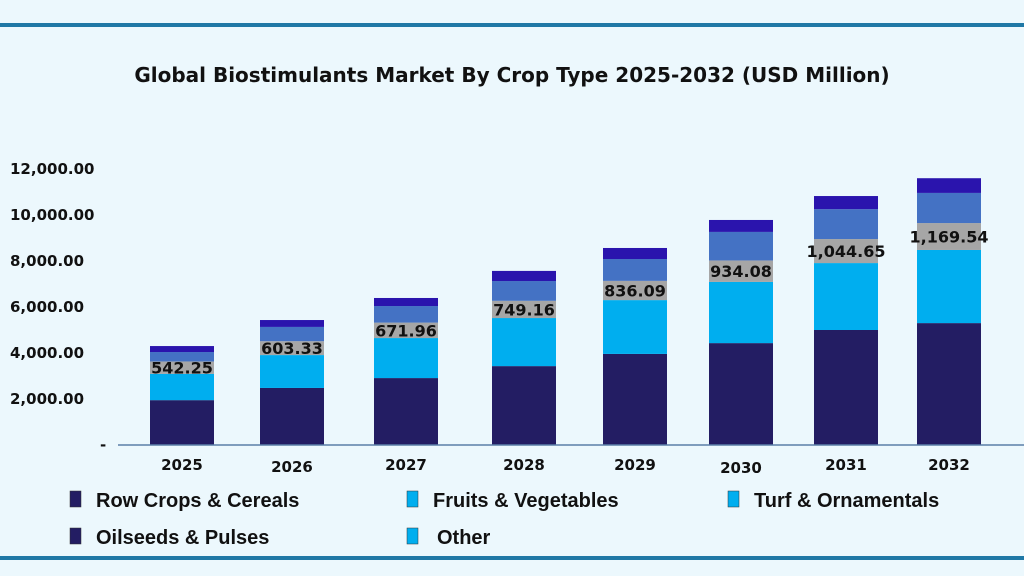  Describe the element at coordinates (182, 538) in the screenshot. I see `legend-label: Oilseeds & Pulses` at that location.